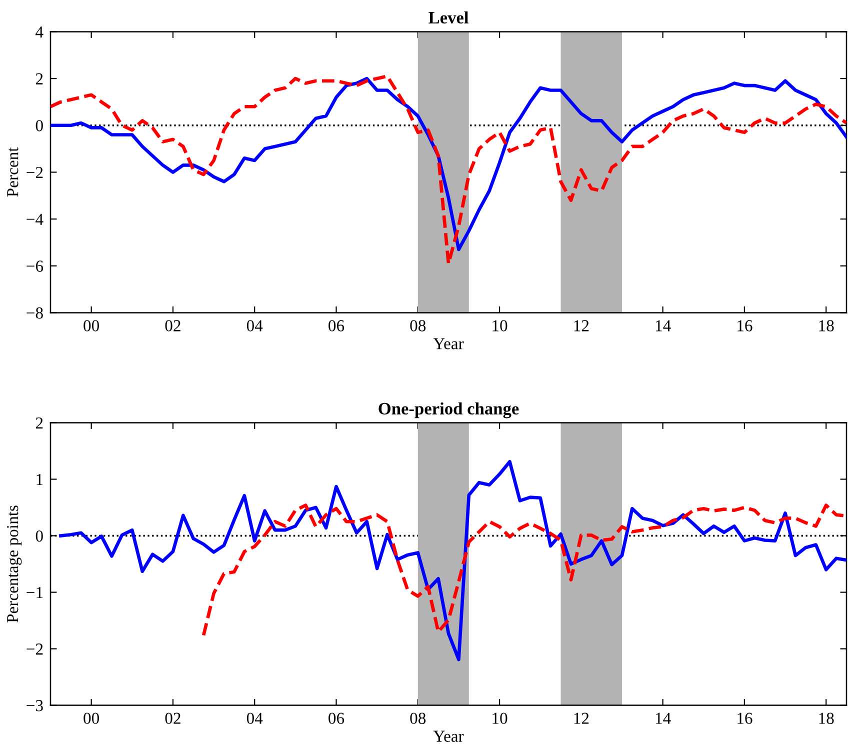  Describe the element at coordinates (34, 706) in the screenshot. I see `y-tick-label: −3` at that location.